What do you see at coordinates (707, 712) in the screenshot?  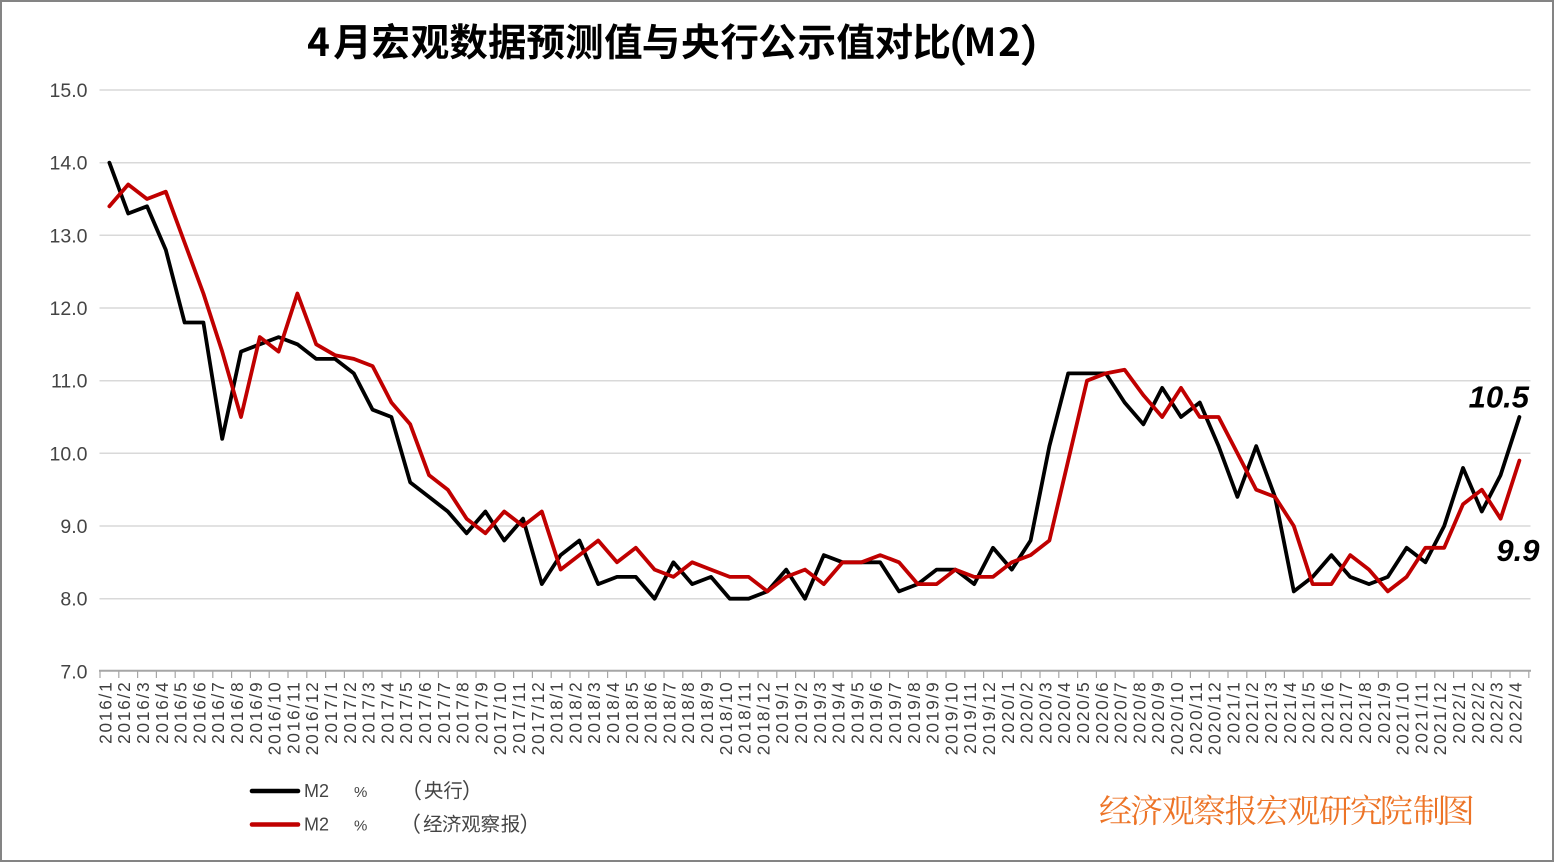 I see `svg-text: 2018/9` at bounding box center [707, 712].